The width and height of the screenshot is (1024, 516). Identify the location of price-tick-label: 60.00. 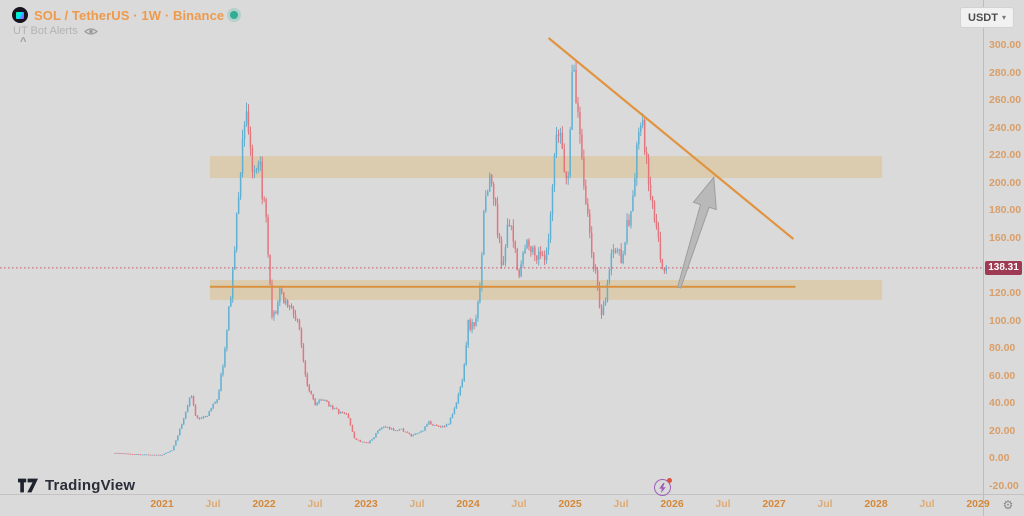
(1002, 375).